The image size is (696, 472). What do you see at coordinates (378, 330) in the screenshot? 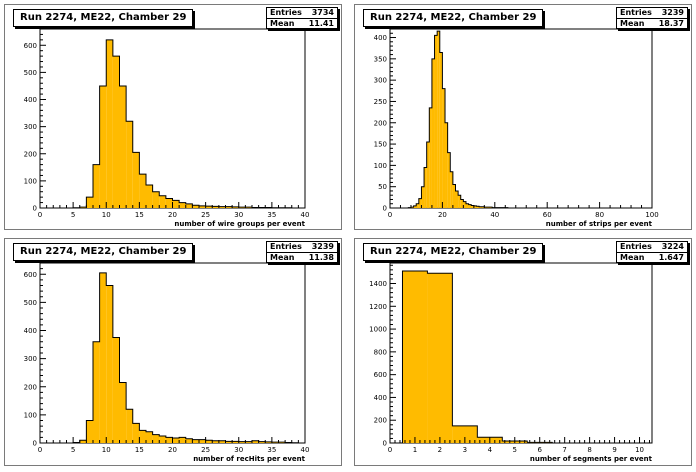
I see `y-tick-label: 1000` at bounding box center [378, 330].